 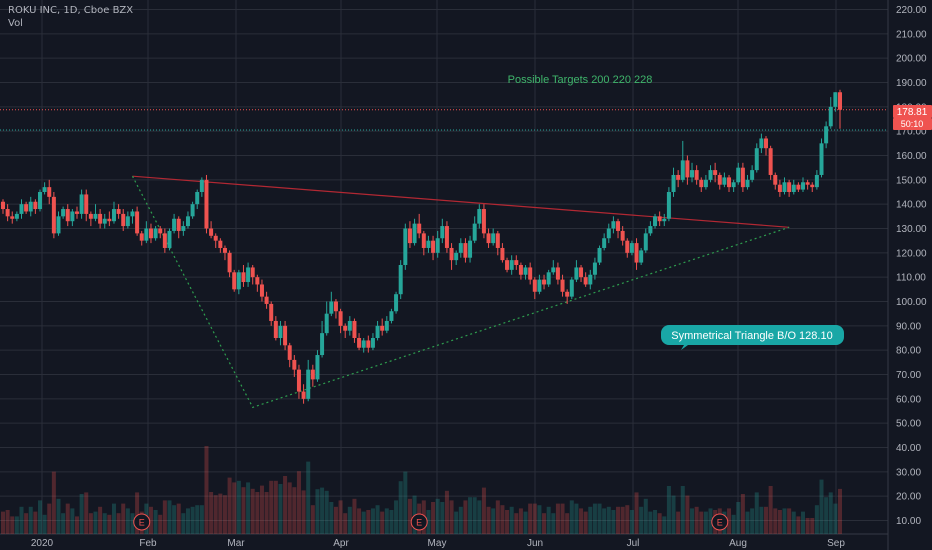 I want to click on x-tick-label: Feb, so click(x=148, y=543).